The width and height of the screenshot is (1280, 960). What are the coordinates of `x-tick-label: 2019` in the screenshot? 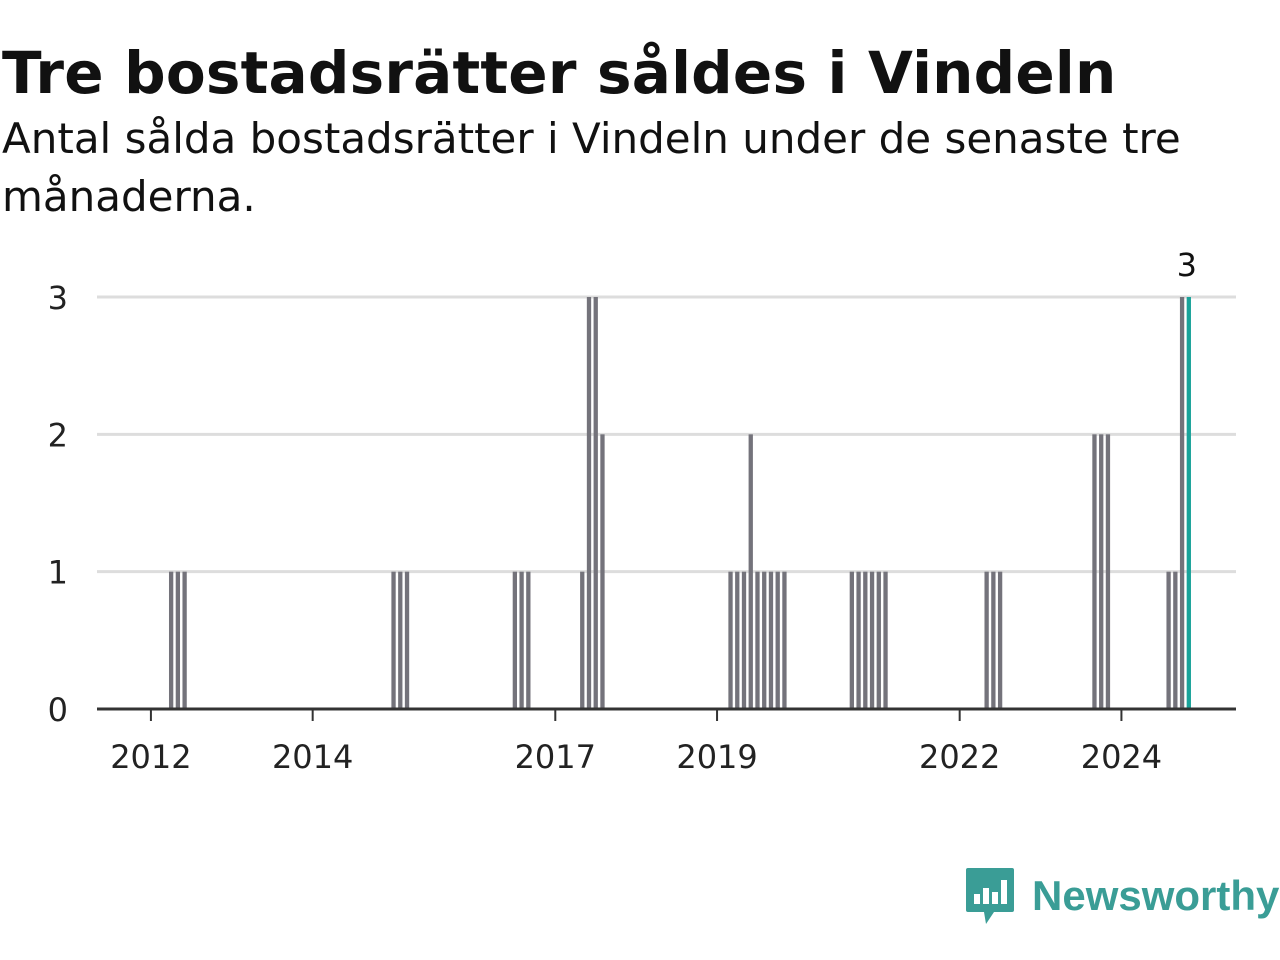 It's located at (716, 757).